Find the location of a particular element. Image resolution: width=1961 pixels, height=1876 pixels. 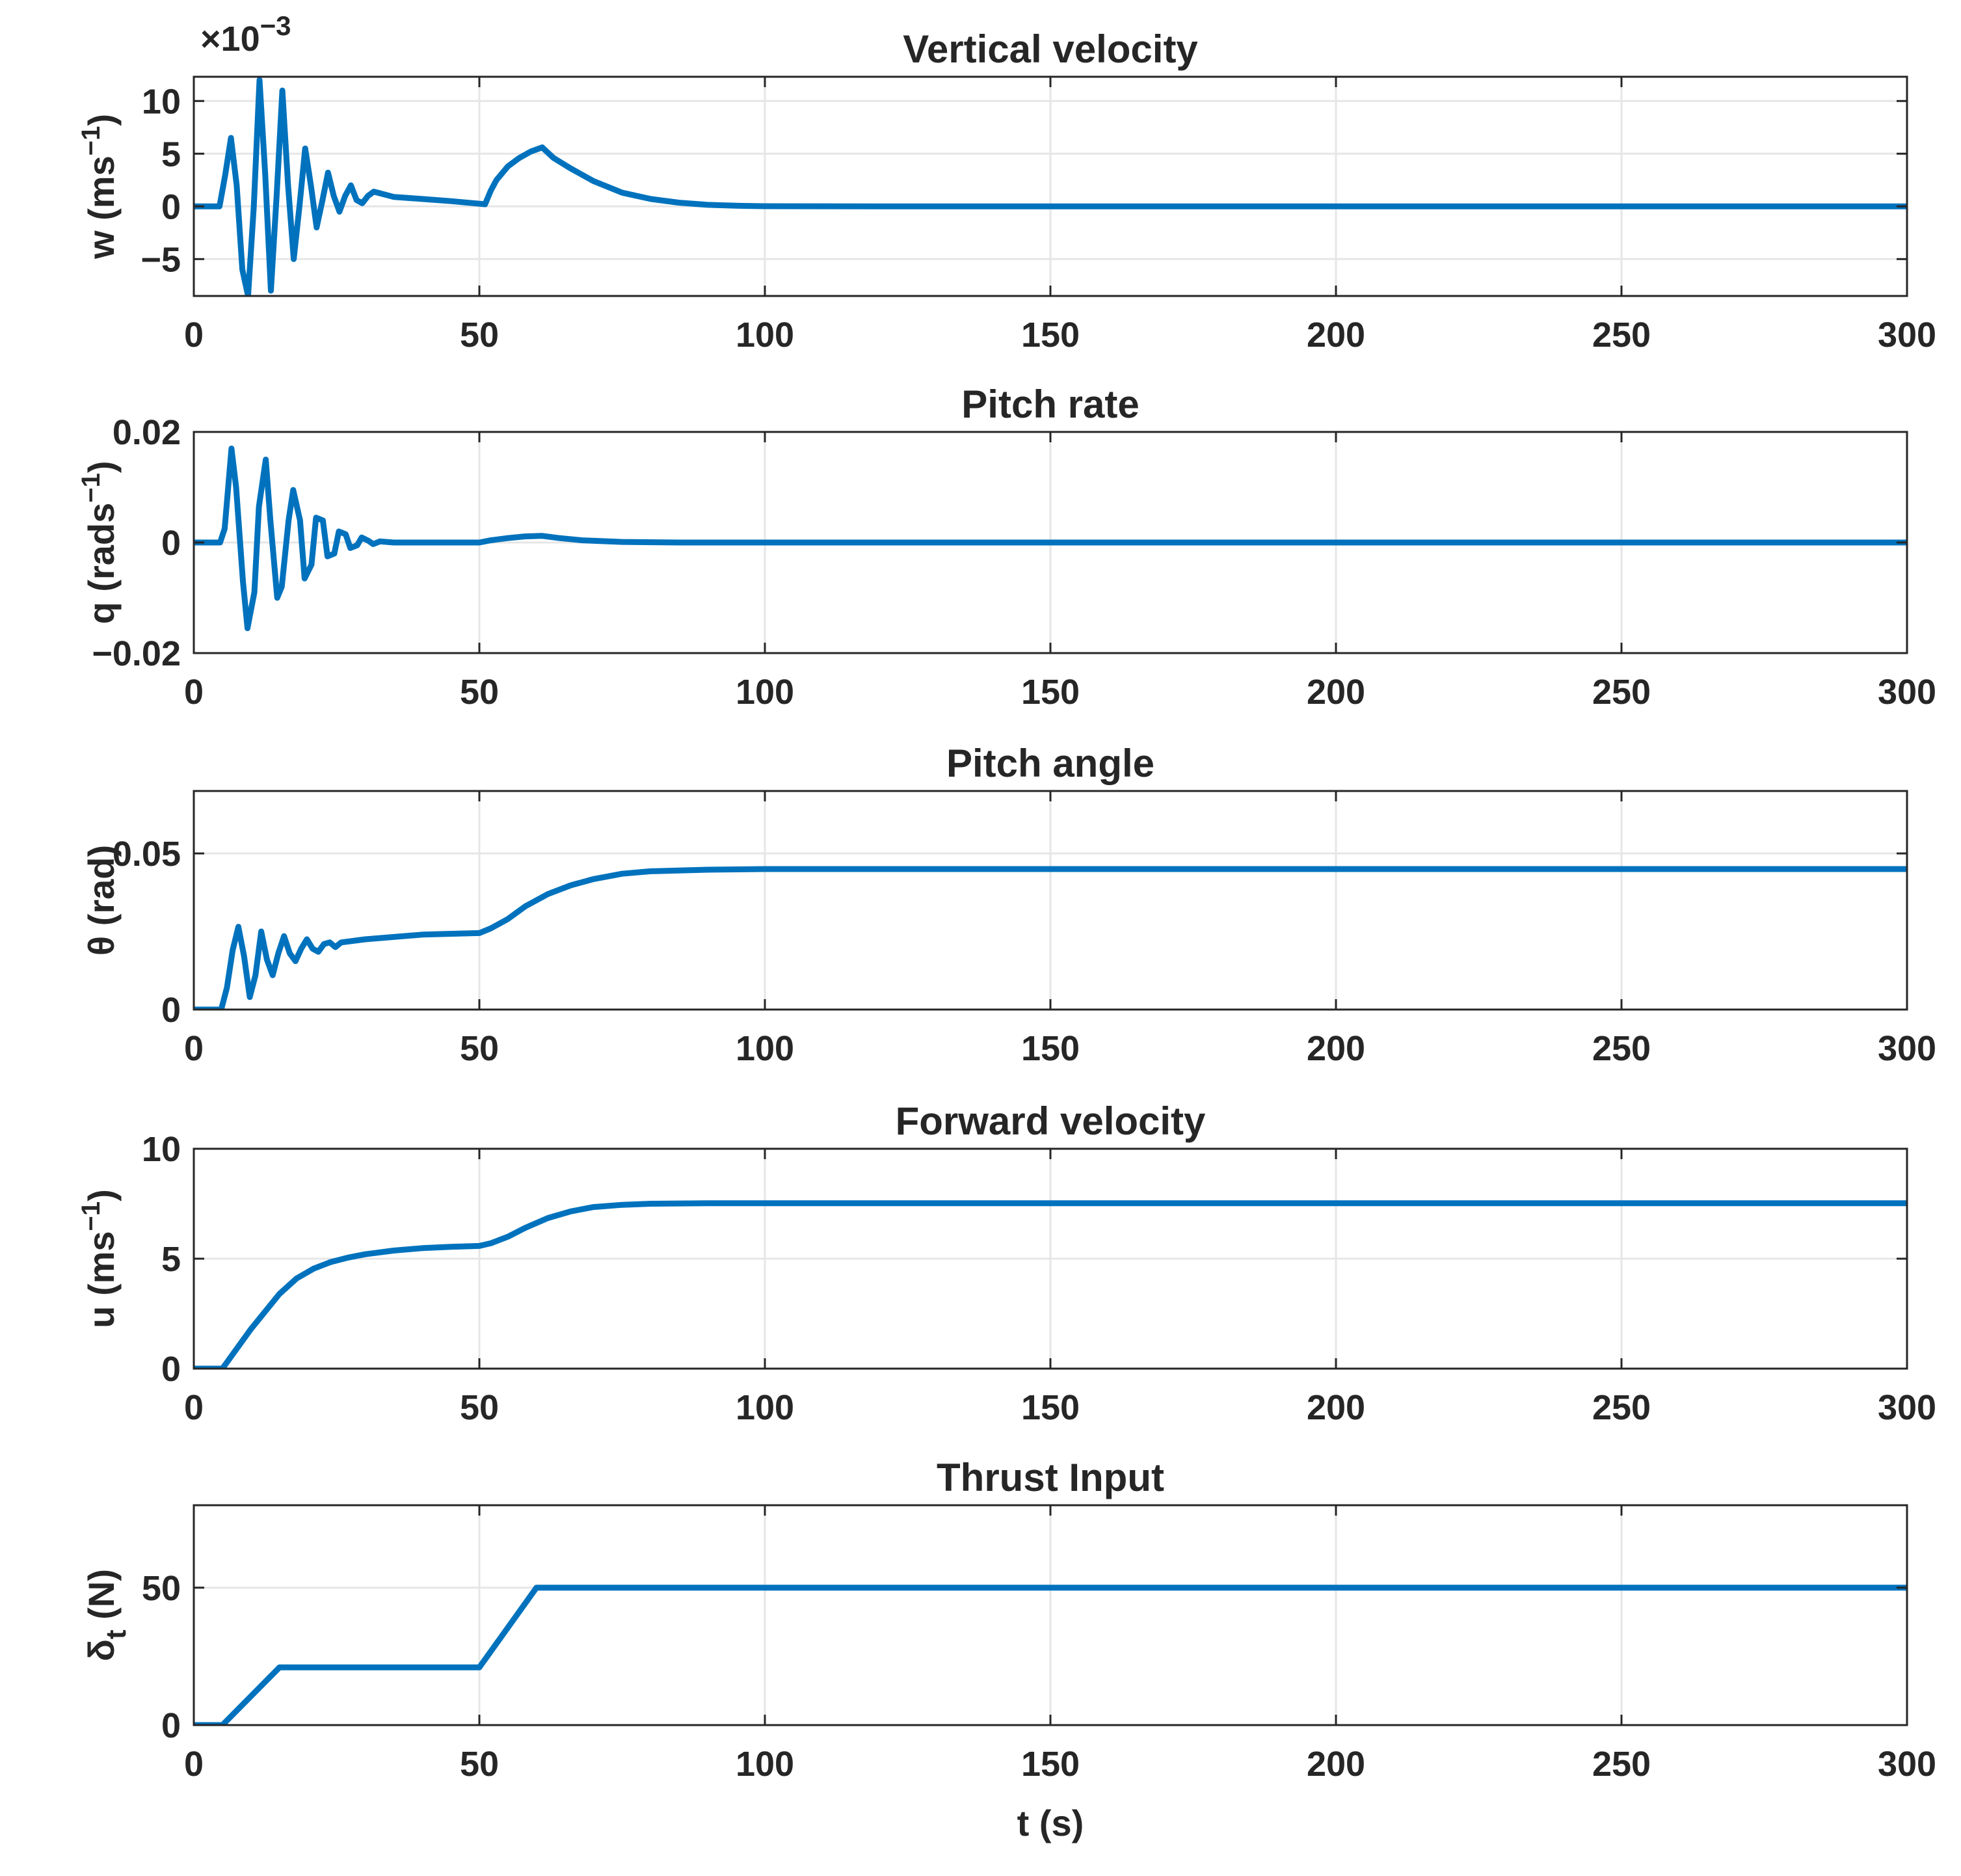

y-tick-label: −5 is located at coordinates (160, 260).